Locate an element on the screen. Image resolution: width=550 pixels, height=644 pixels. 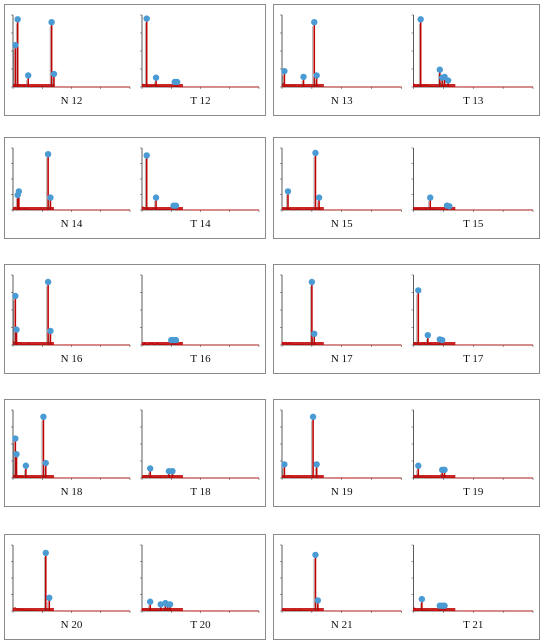
tumor-sample-label: T 21 is located at coordinates (473, 625).